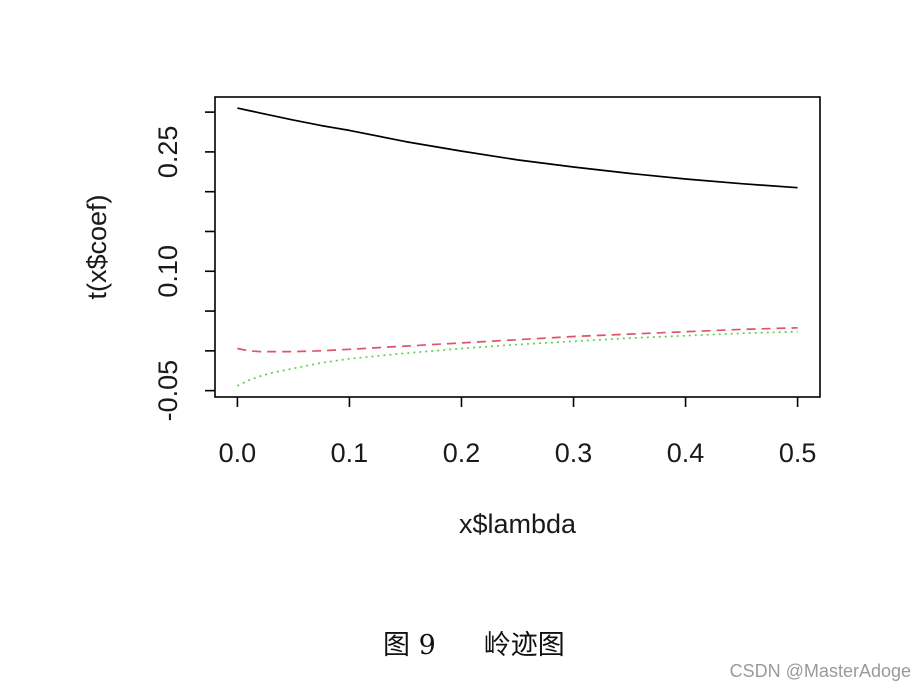 The width and height of the screenshot is (924, 692). Describe the element at coordinates (409, 645) in the screenshot. I see `caption-label: 图 9` at that location.